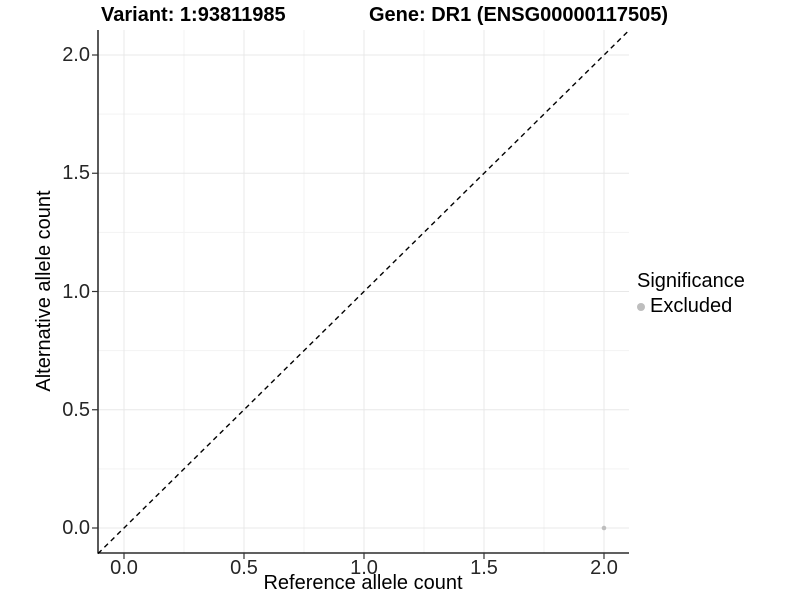 This screenshot has width=800, height=600. Describe the element at coordinates (44, 291) in the screenshot. I see `y-axis-title: Alternative allele count` at that location.